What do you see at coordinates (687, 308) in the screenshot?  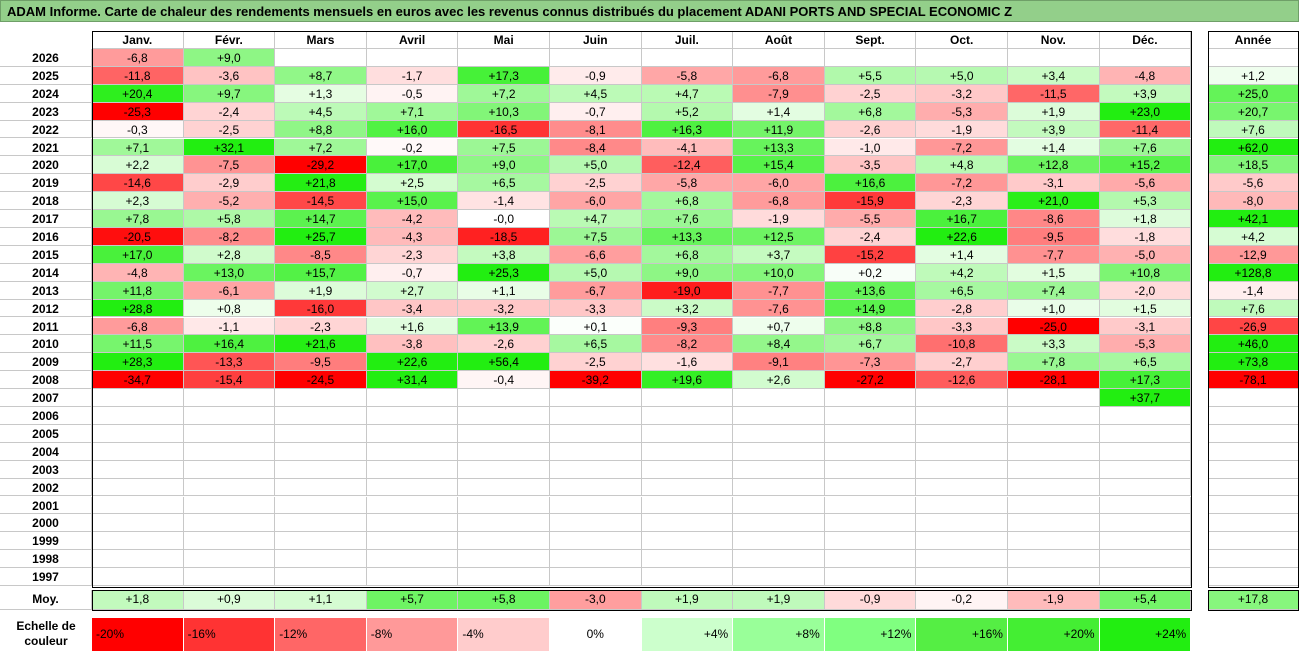 I see `heatmap-cell: +3,2` at bounding box center [687, 308].